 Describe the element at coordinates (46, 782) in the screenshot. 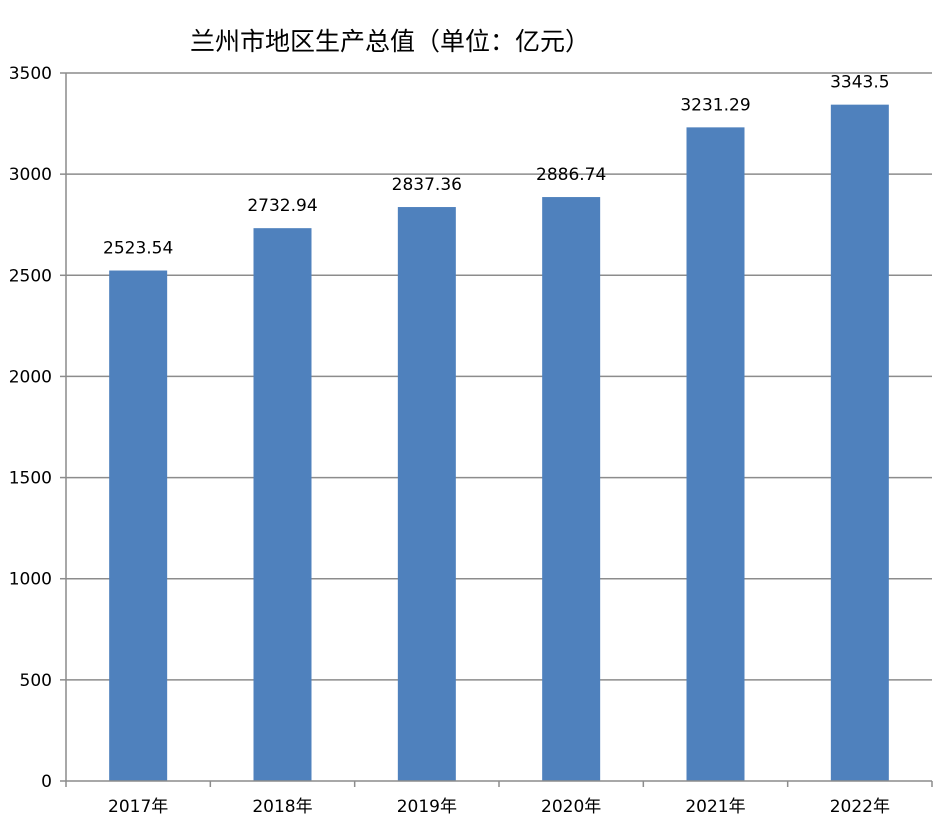

I see `y-tick-label: 0` at that location.